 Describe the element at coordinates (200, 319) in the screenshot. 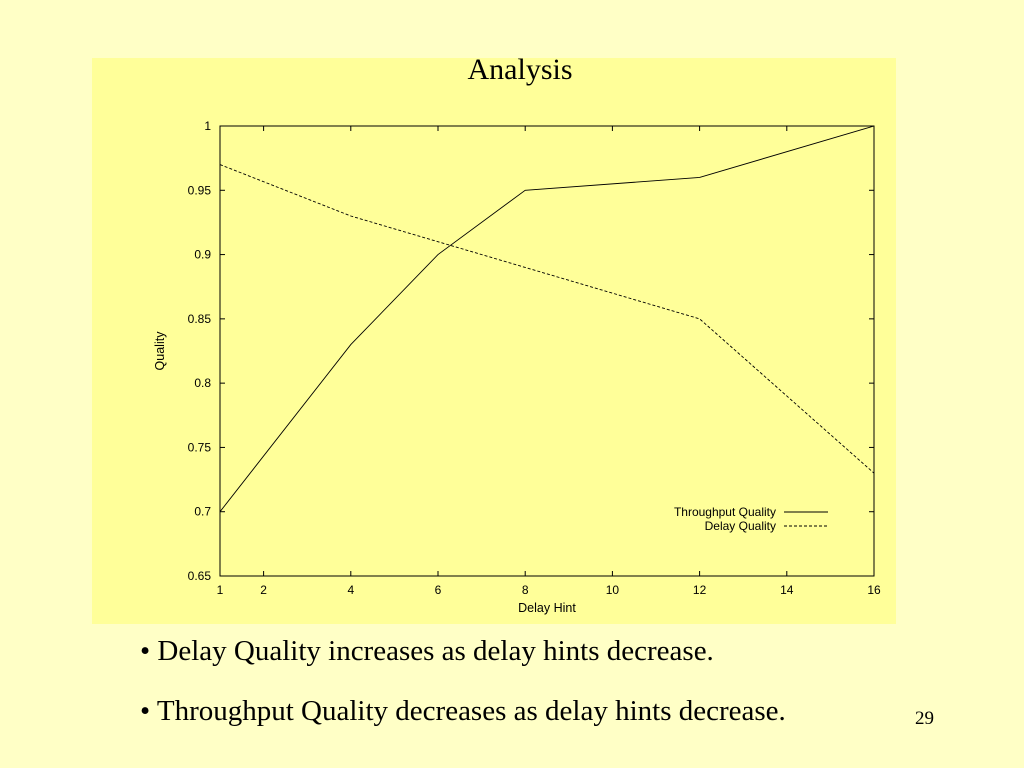

I see `y-tick-label: 0.85` at that location.